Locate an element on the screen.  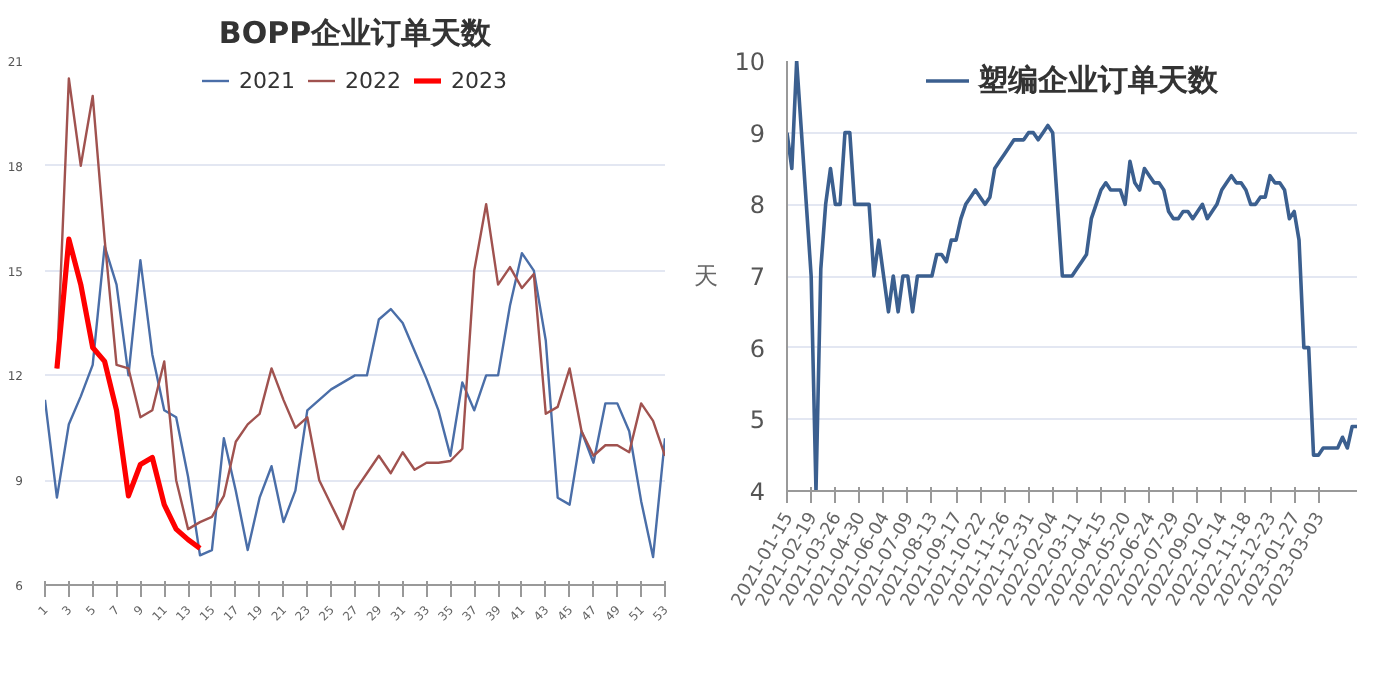
chart-title: BOPP企业订单天数 is located at coordinates (356, 33).